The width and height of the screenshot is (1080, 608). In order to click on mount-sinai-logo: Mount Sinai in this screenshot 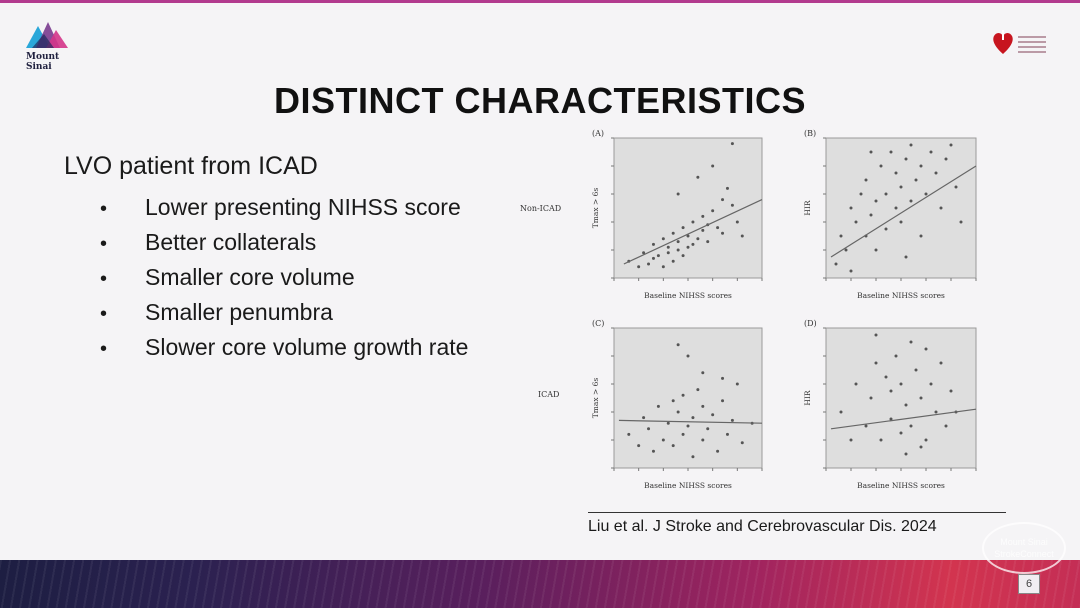, I will do `click(49, 48)`.